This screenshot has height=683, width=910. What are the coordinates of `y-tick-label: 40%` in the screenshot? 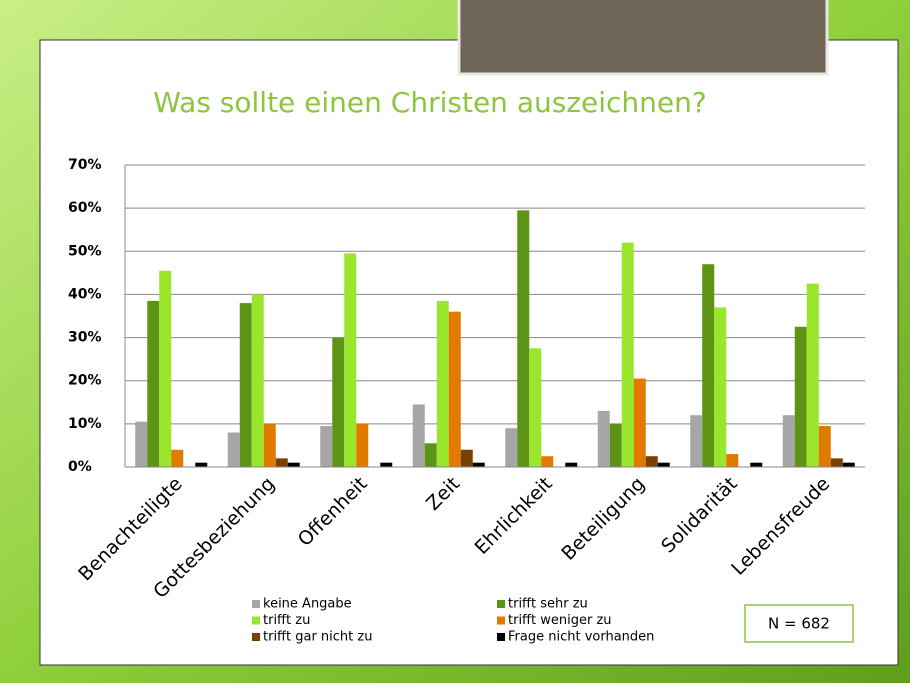 It's located at (85, 294).